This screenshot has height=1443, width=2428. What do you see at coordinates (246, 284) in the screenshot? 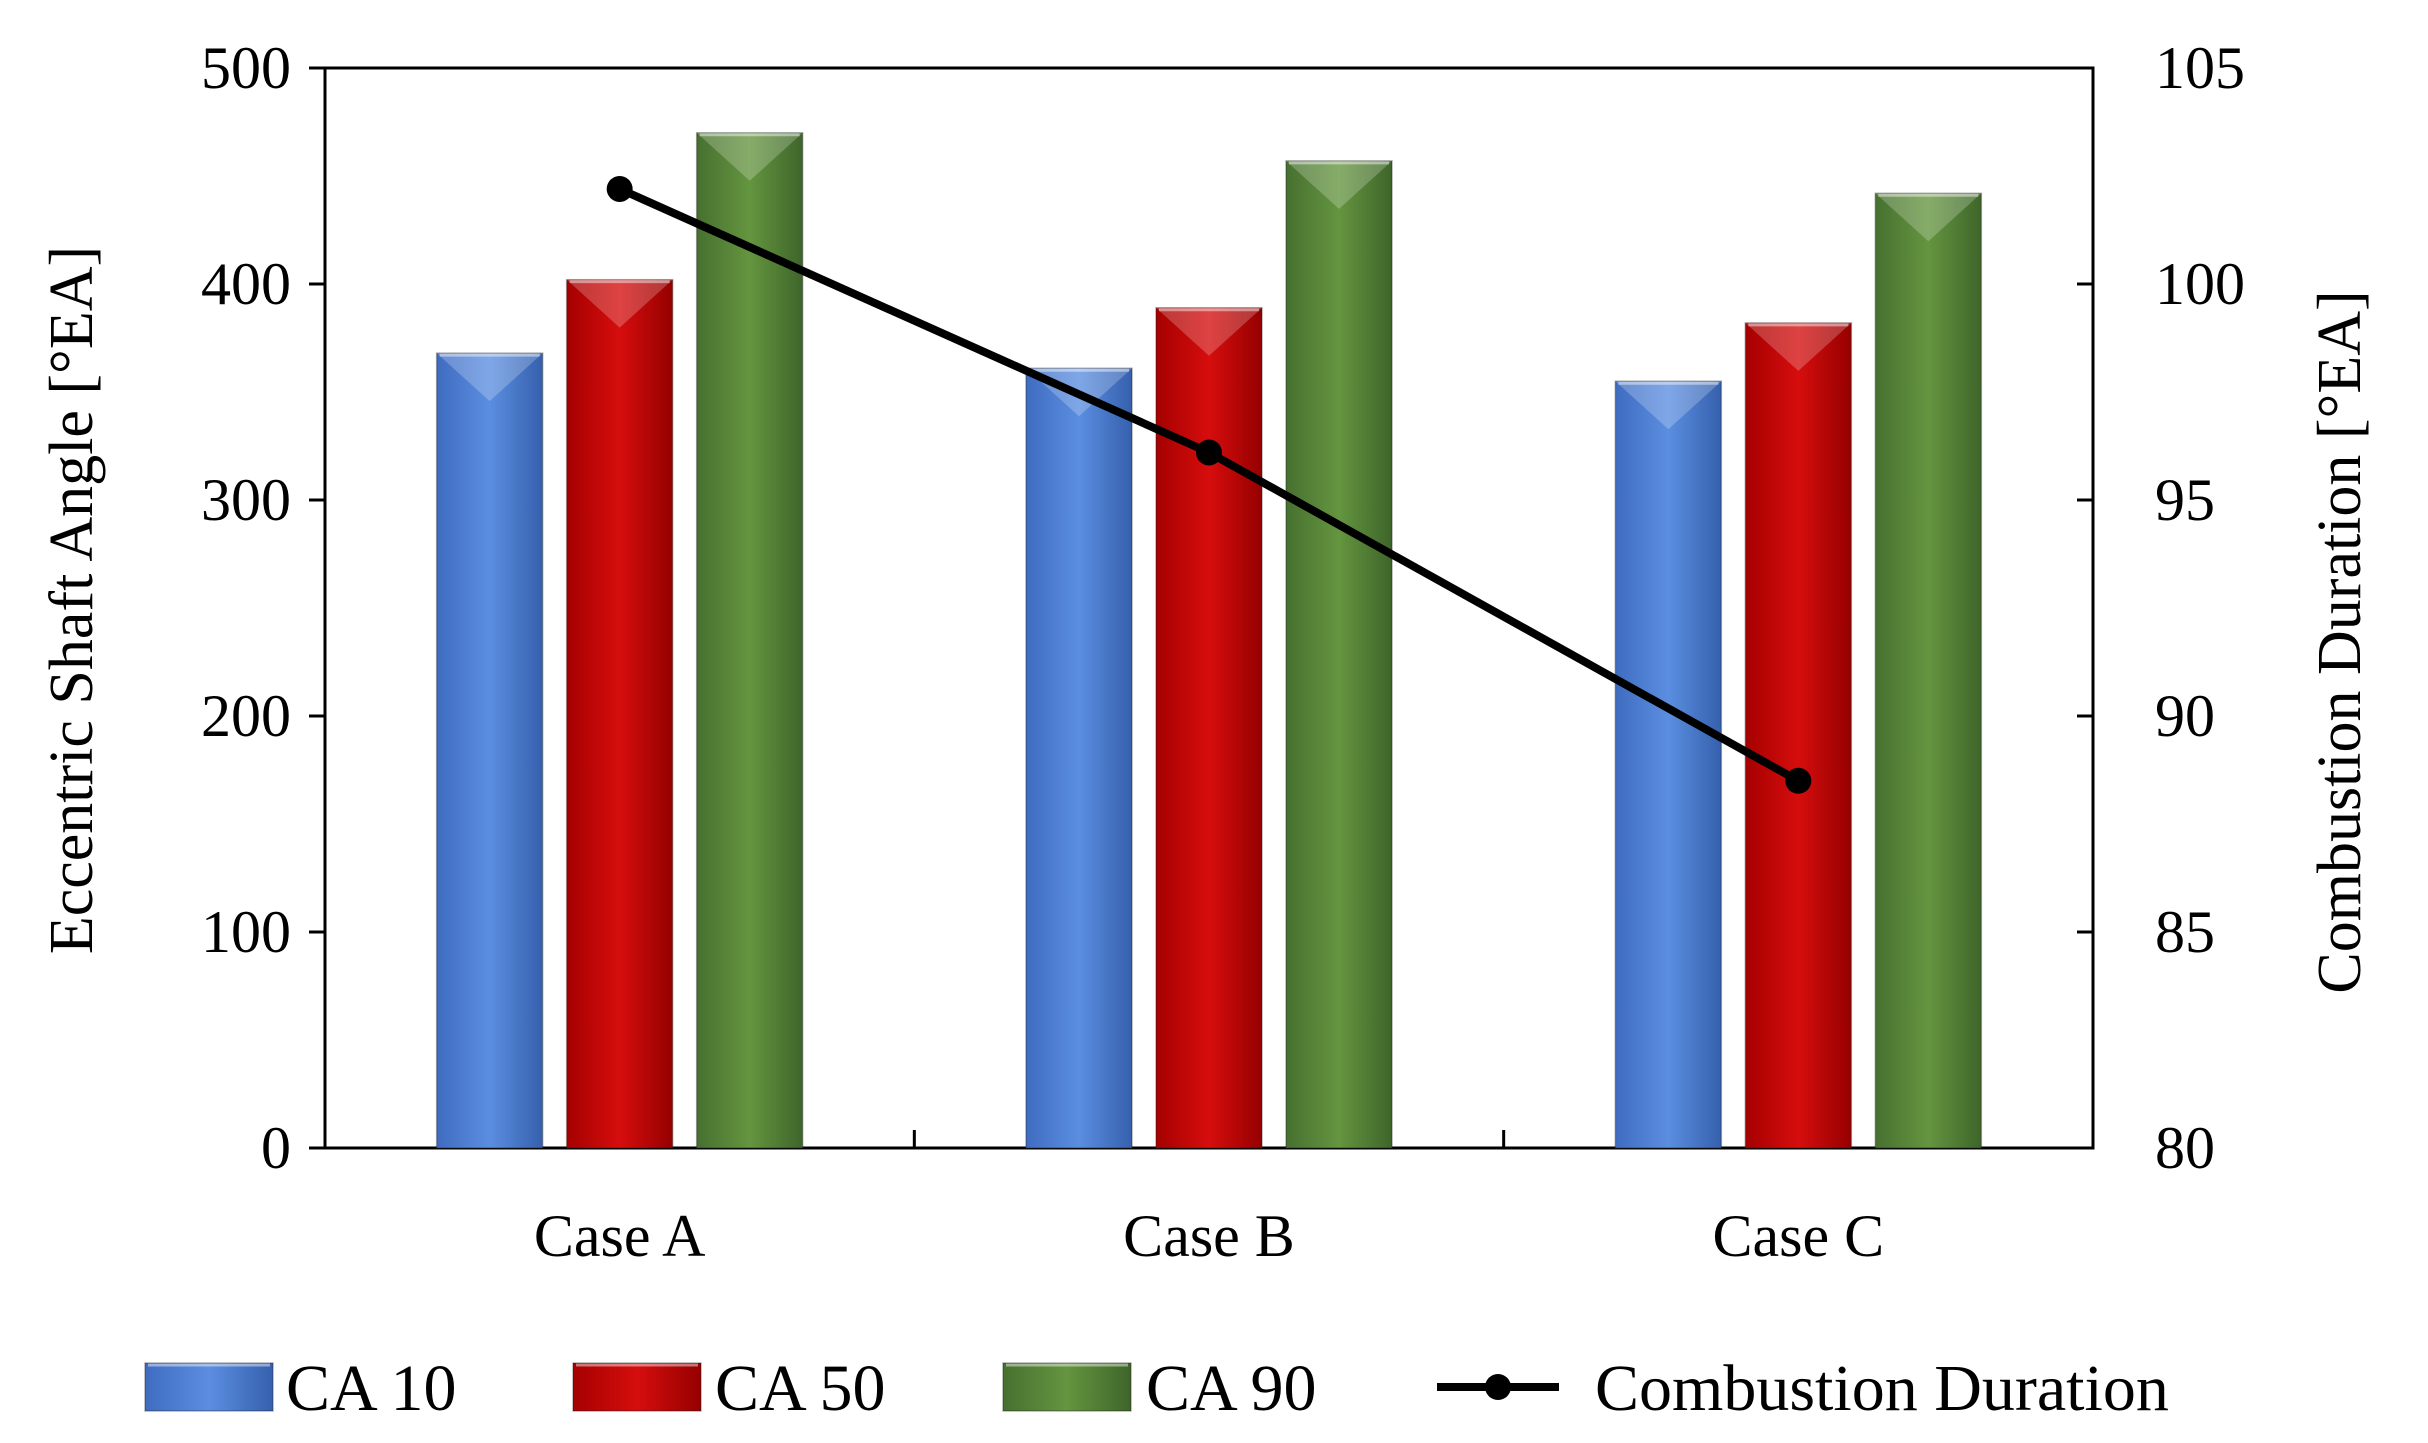
I see `y-tick-label-left: 400` at bounding box center [246, 284].